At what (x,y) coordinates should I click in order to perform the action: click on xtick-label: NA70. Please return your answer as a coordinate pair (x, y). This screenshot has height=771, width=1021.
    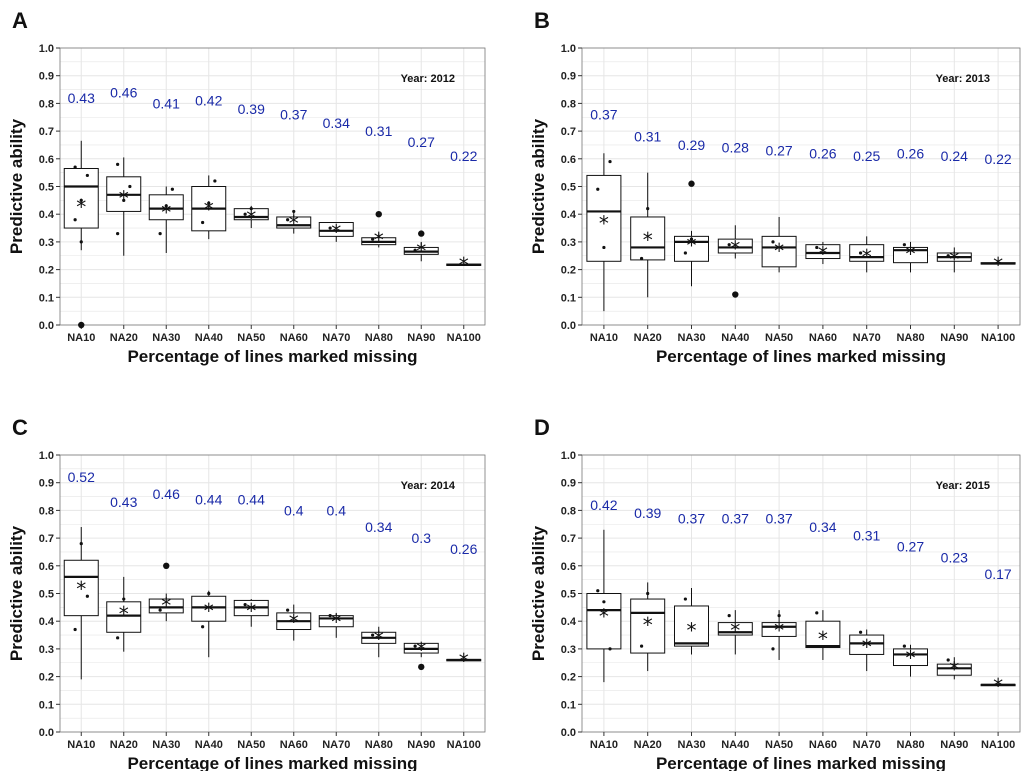
    Looking at the image, I should click on (336, 745).